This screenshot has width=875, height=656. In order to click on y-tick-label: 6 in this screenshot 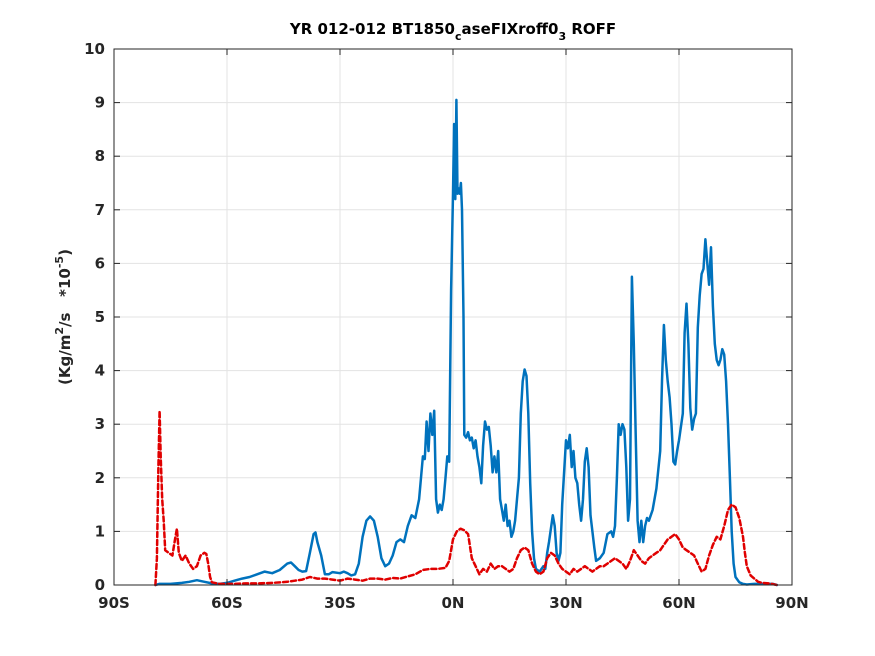, I will do `click(100, 263)`.